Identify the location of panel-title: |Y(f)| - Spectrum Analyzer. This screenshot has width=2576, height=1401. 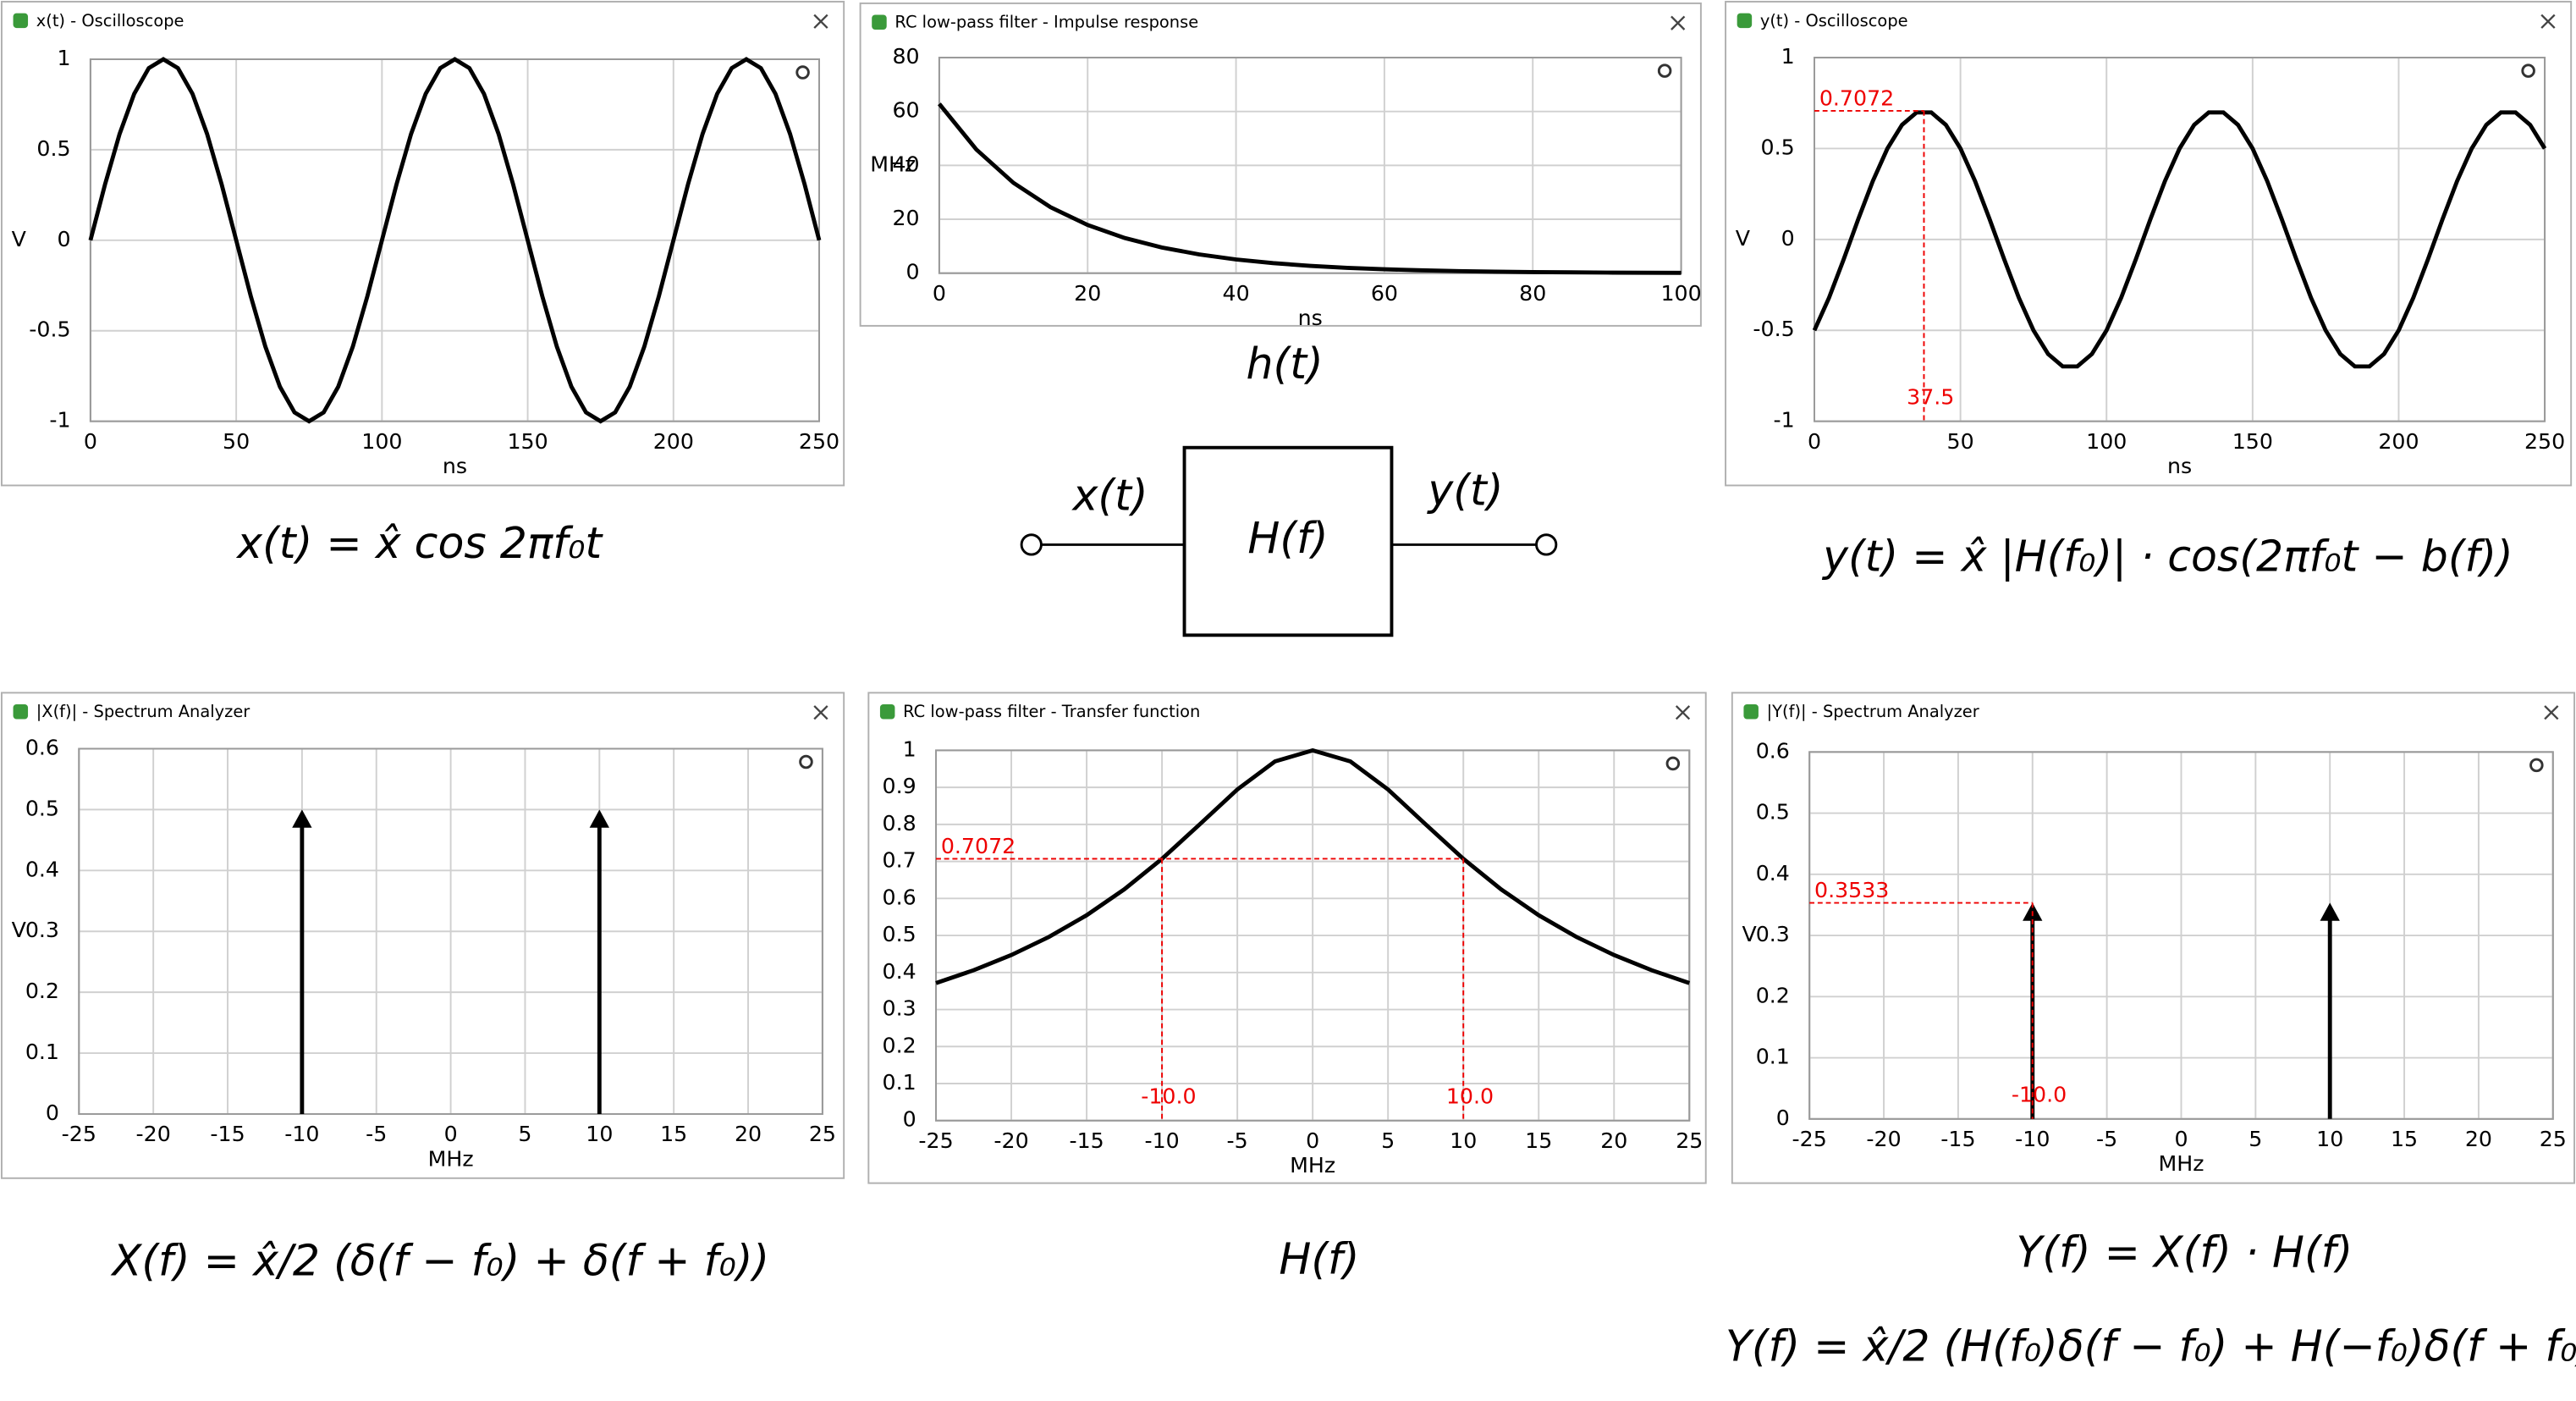
(1873, 712).